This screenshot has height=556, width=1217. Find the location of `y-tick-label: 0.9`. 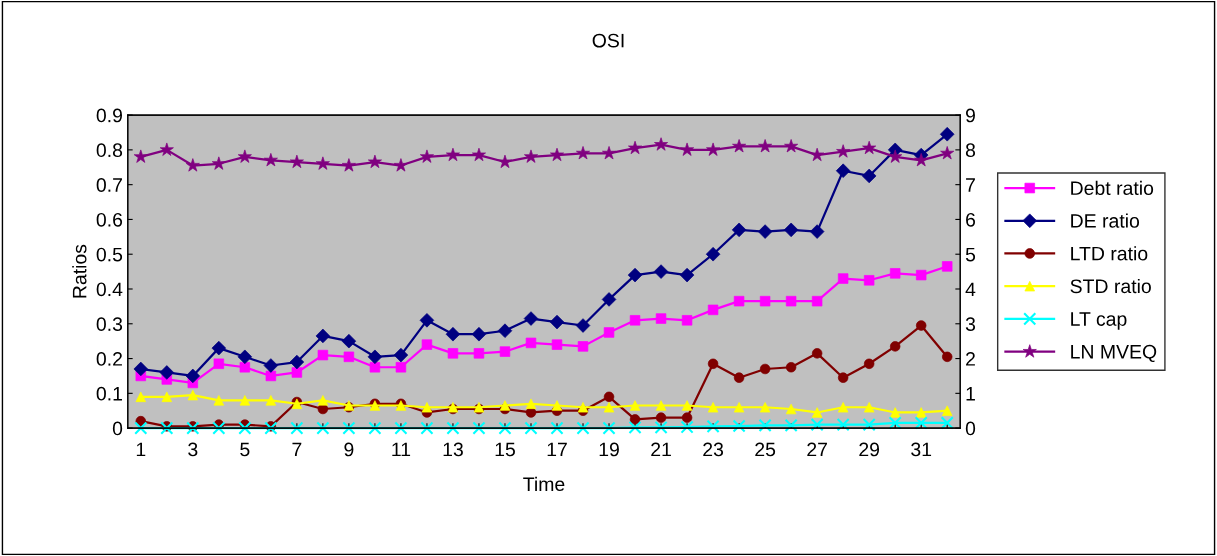

y-tick-label: 0.9 is located at coordinates (109, 115).